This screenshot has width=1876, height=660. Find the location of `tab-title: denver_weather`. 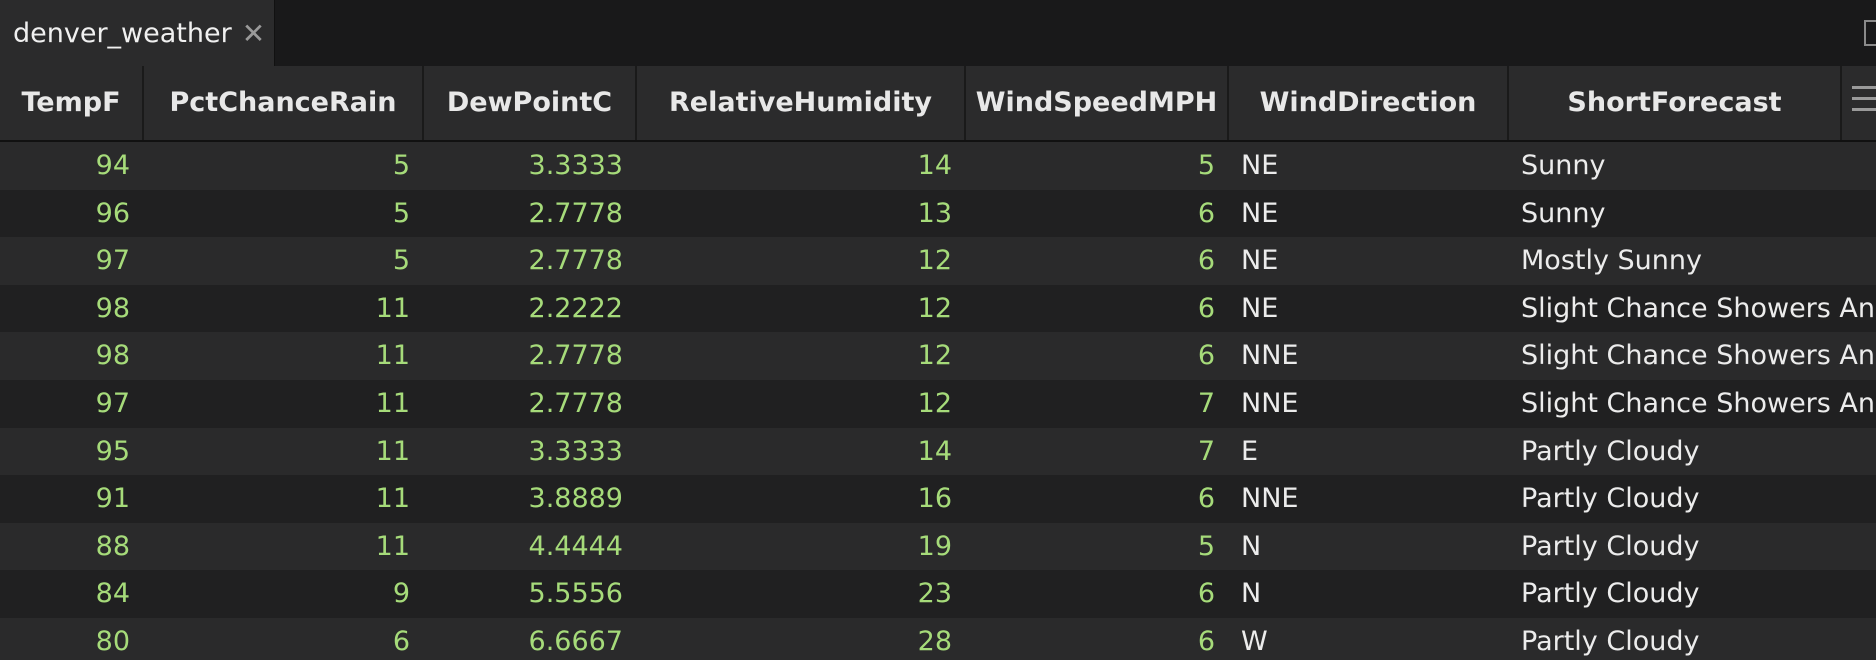

tab-title: denver_weather is located at coordinates (122, 33).